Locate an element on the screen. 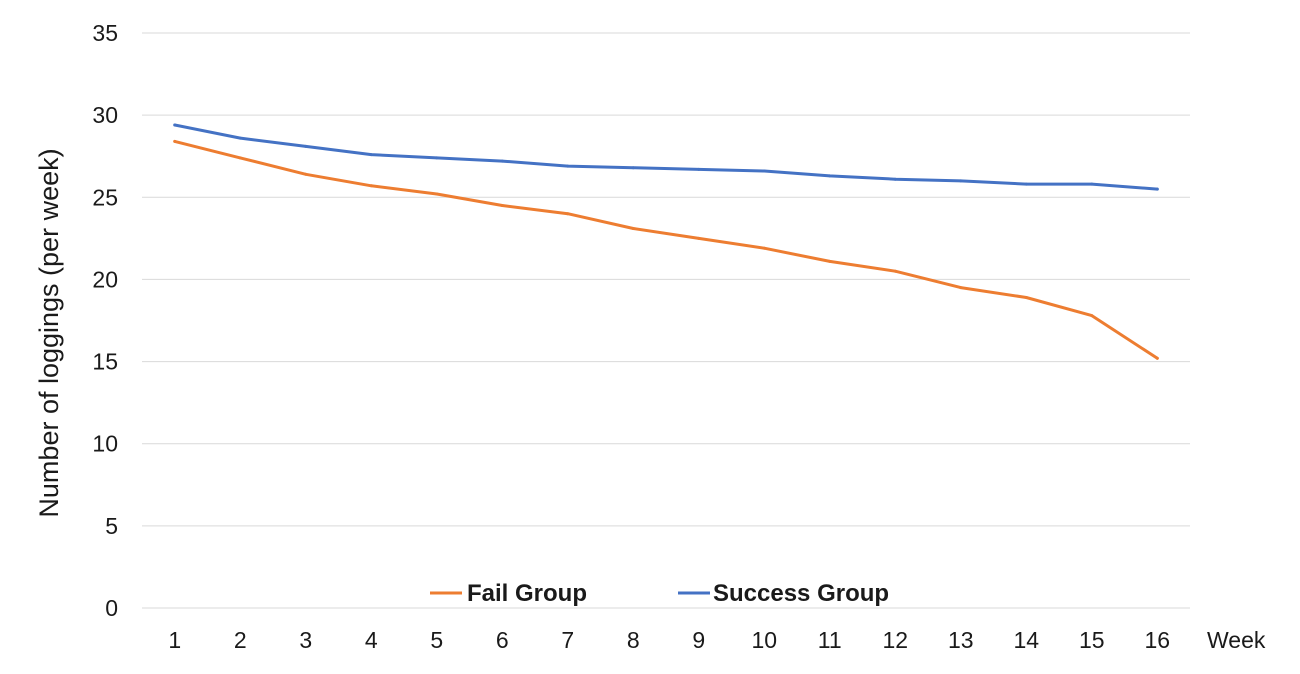  y-tick-label: 20 is located at coordinates (105, 279).